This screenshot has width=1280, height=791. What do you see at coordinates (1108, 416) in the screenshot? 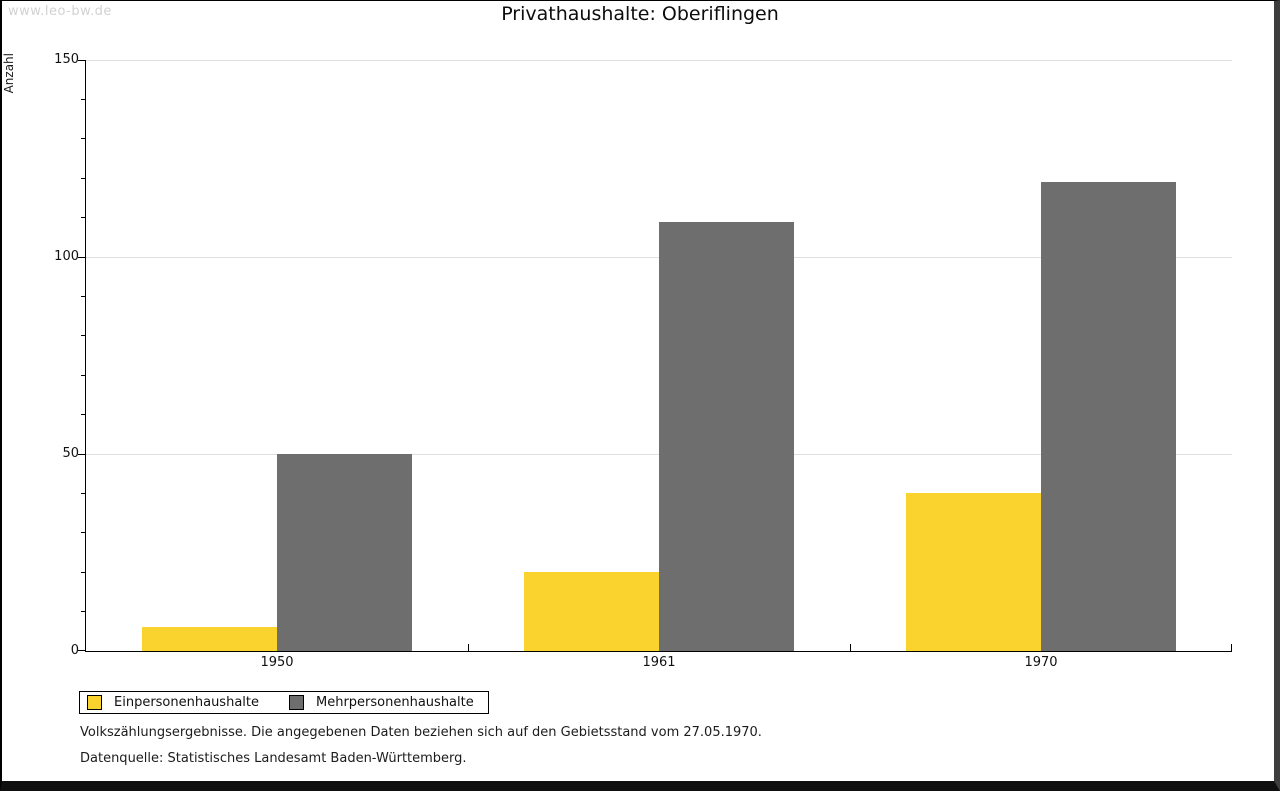
I see `bar-mehrpersonenhaushalte-1970` at bounding box center [1108, 416].